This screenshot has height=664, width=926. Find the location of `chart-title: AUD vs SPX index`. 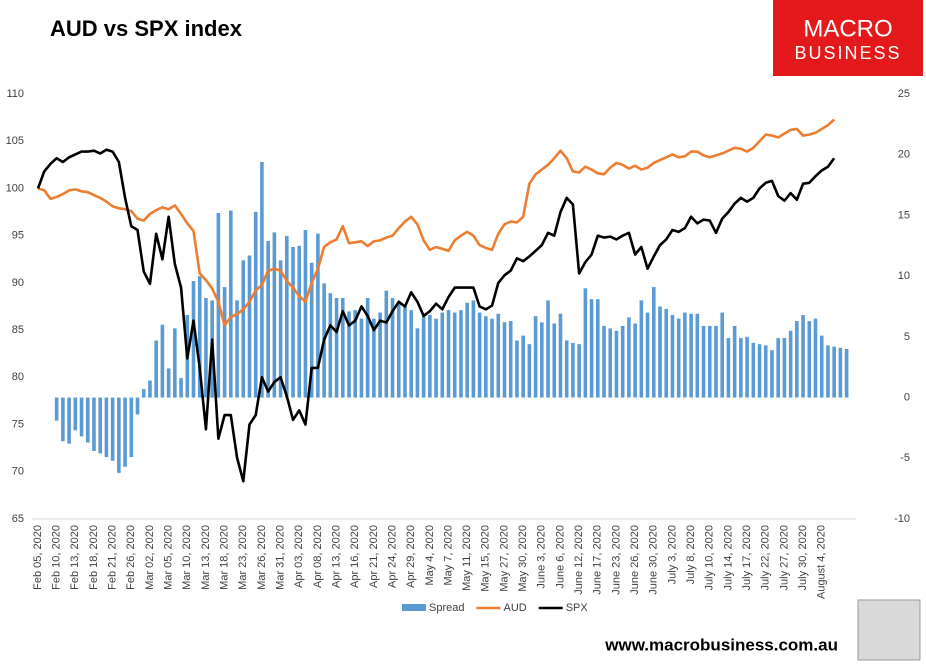

chart-title: AUD vs SPX index is located at coordinates (146, 28).